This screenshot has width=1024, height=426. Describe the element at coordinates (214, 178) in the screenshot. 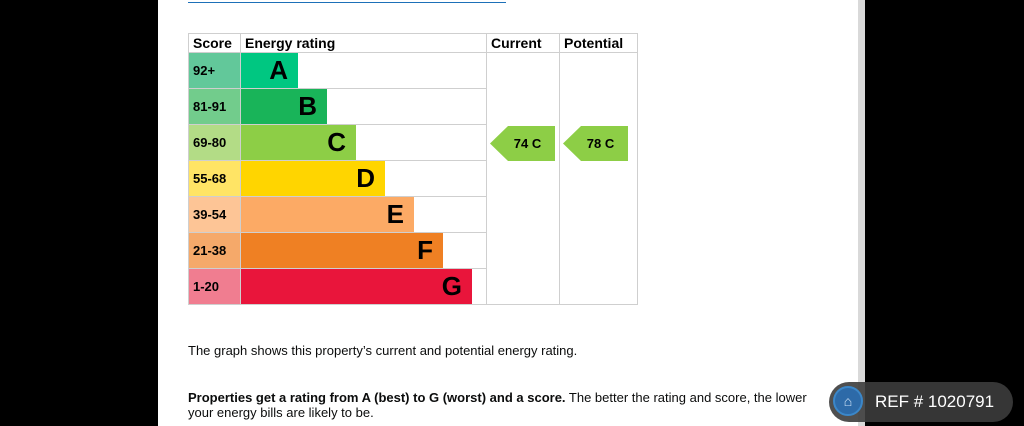

I see `score-cell: 55-68` at that location.